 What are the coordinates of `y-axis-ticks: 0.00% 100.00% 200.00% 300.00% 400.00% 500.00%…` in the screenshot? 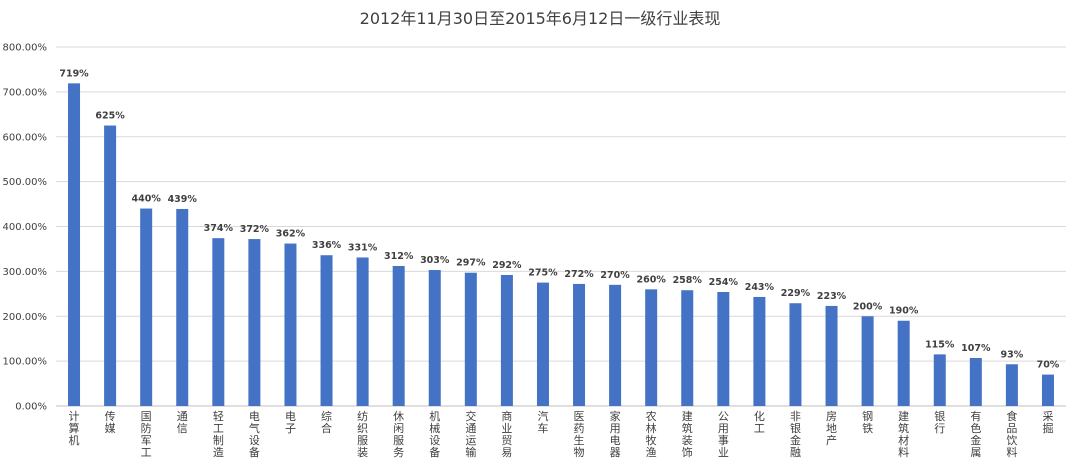 It's located at (25, 228).